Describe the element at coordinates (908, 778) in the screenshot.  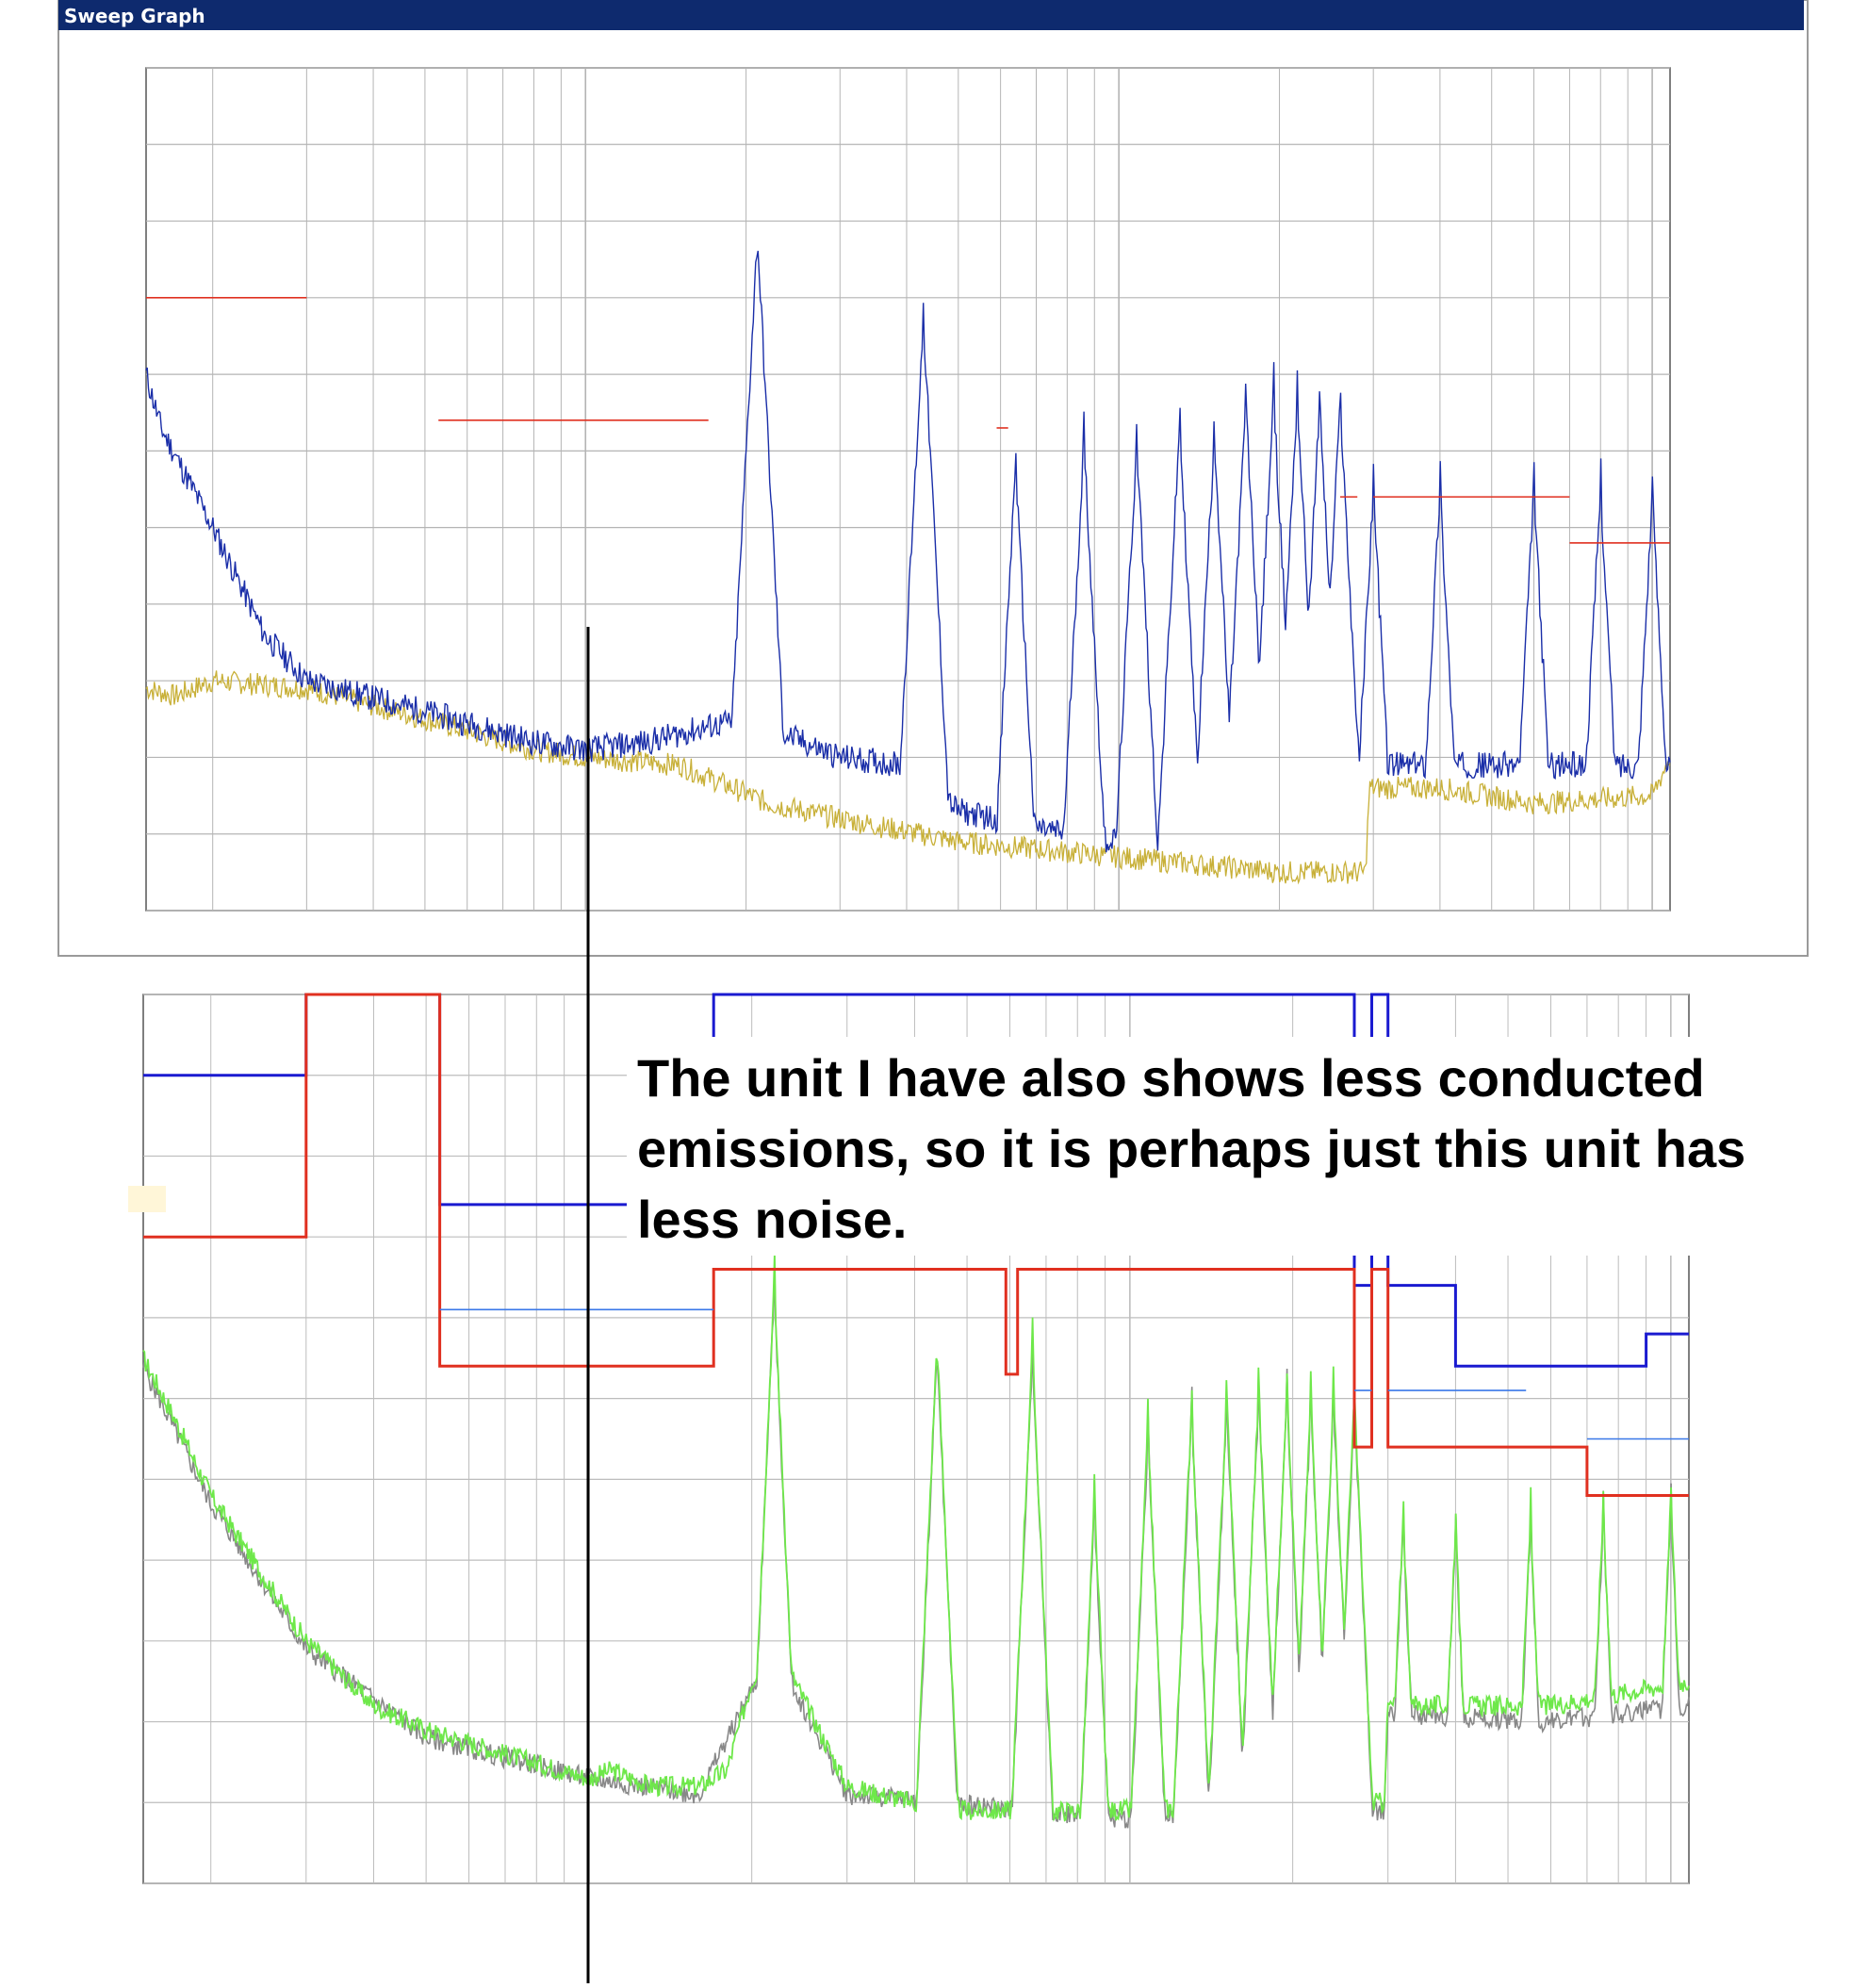
I see `ref-av-trace` at that location.